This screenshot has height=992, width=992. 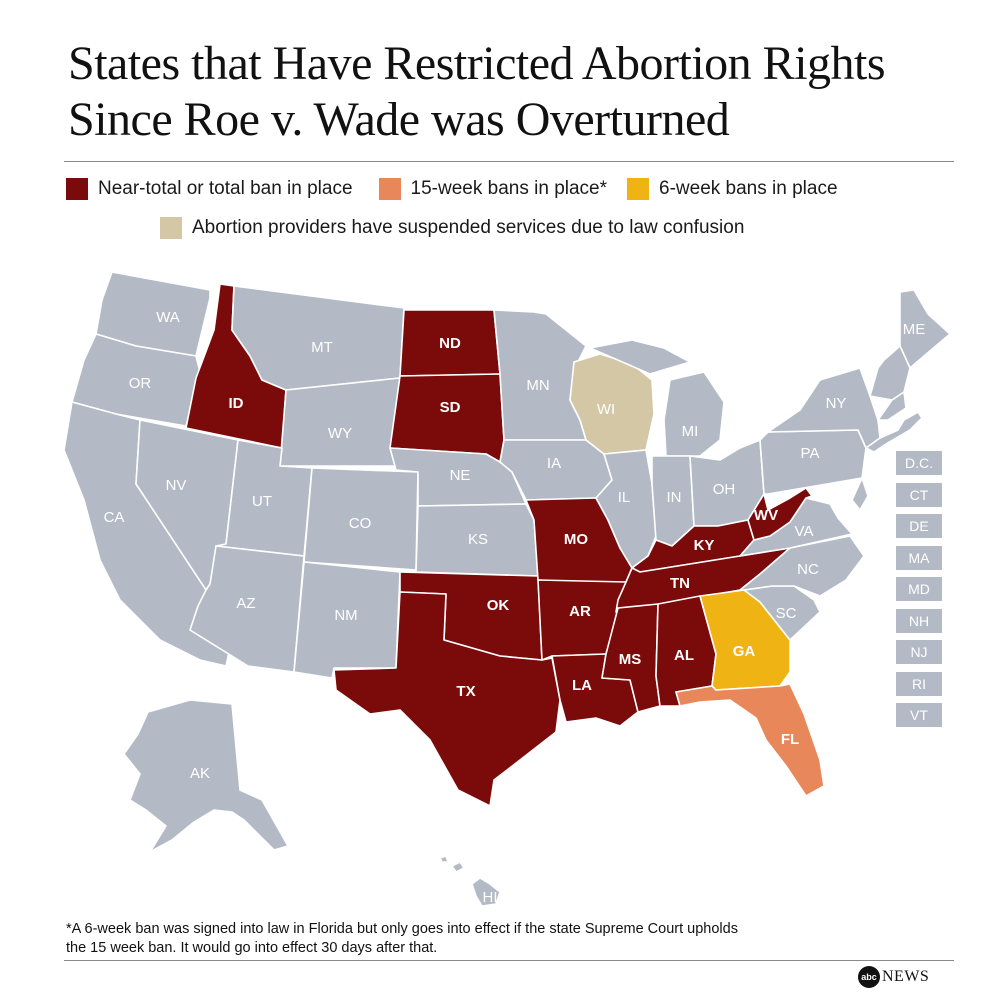 I want to click on state-WY, so click(x=340, y=422).